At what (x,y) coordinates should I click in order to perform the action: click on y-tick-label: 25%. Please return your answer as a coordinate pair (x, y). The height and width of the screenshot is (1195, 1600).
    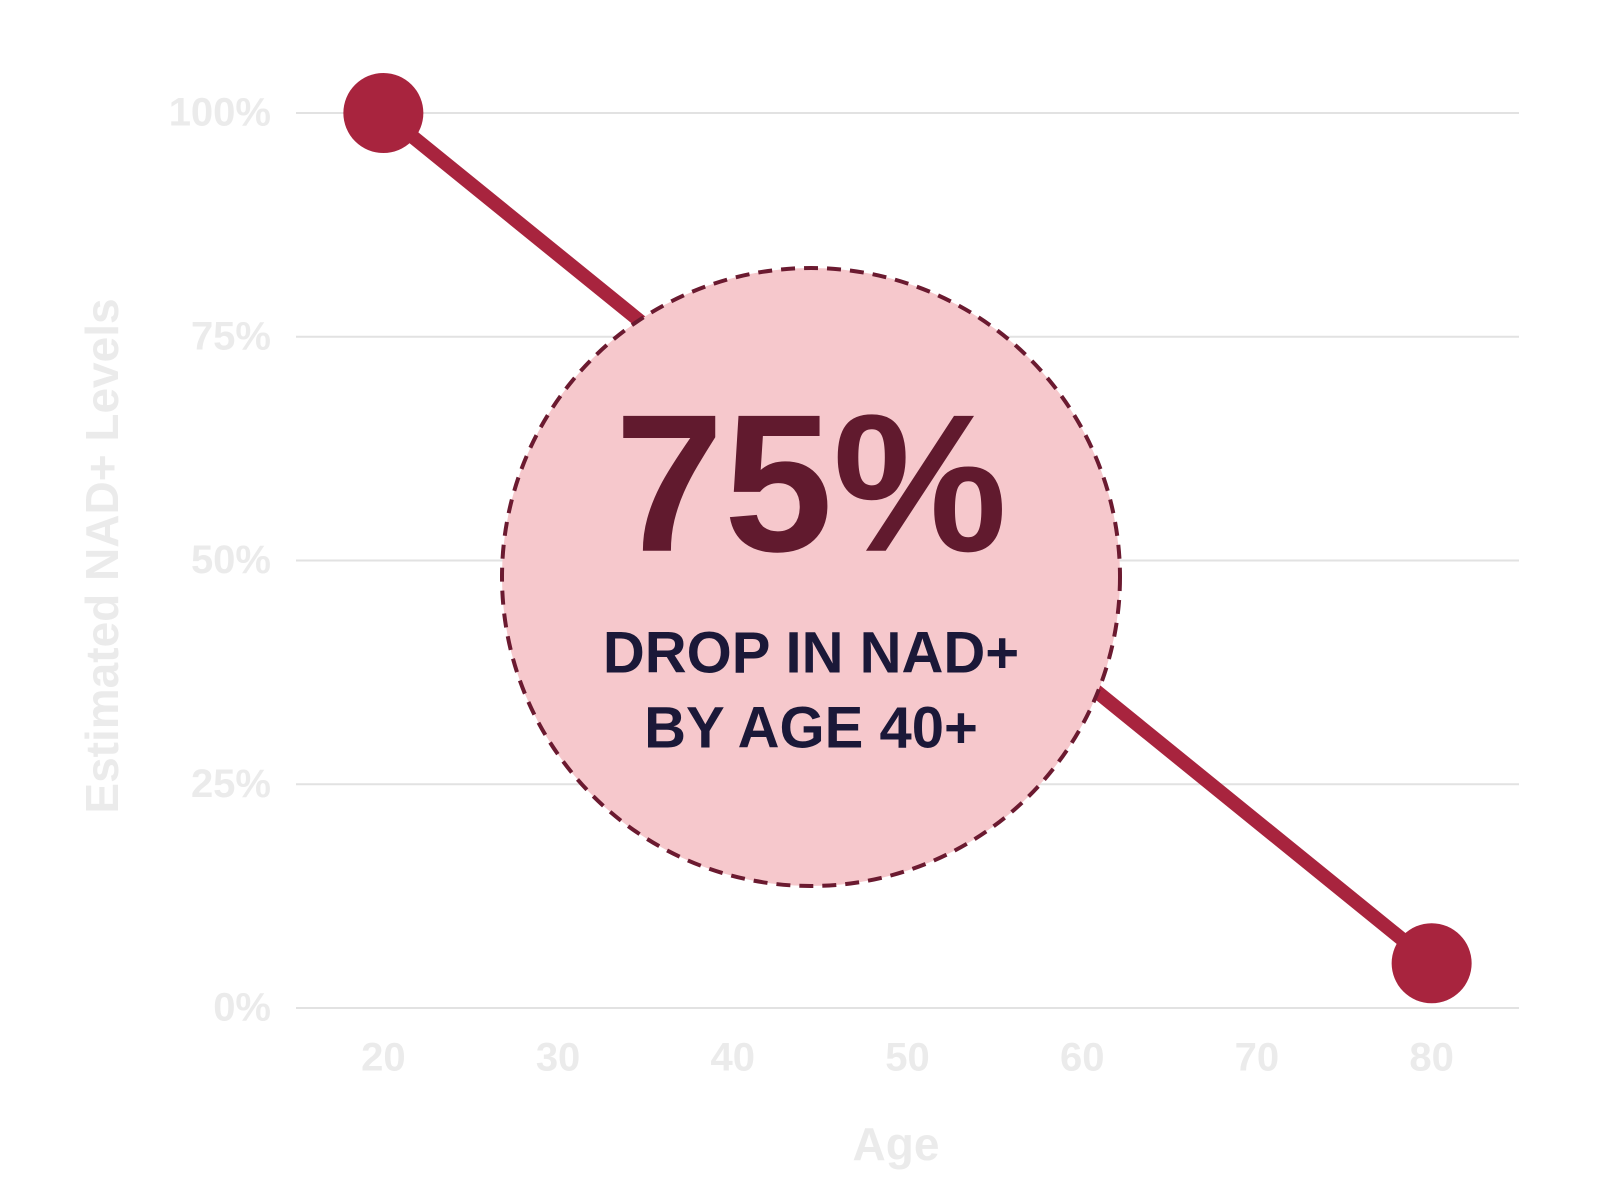
    Looking at the image, I should click on (231, 784).